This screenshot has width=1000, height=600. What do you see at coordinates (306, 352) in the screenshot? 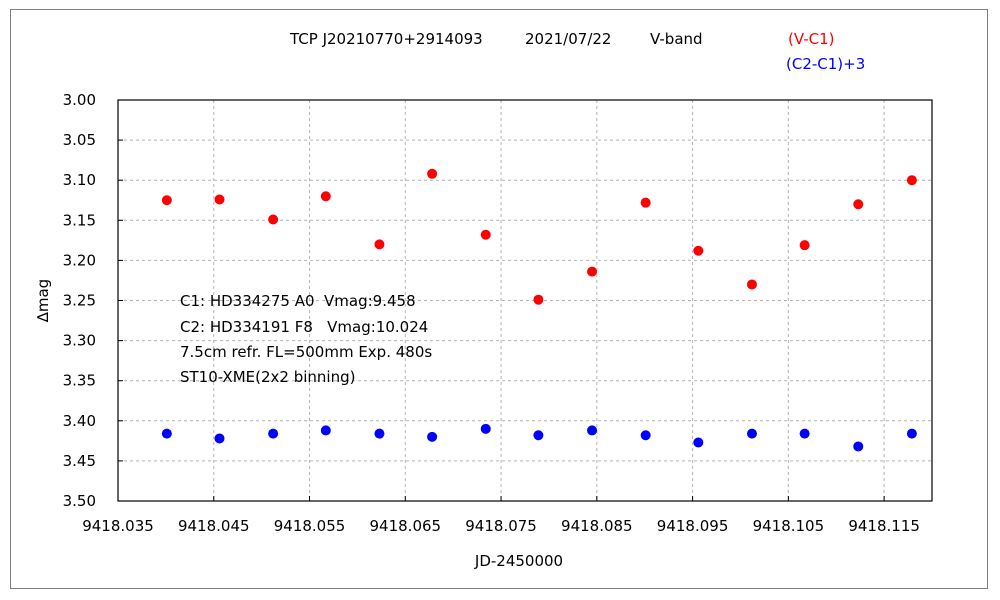
I see `note-telescope-exposure: 7.5cm refr. FL=500mm Exp. 480s` at bounding box center [306, 352].